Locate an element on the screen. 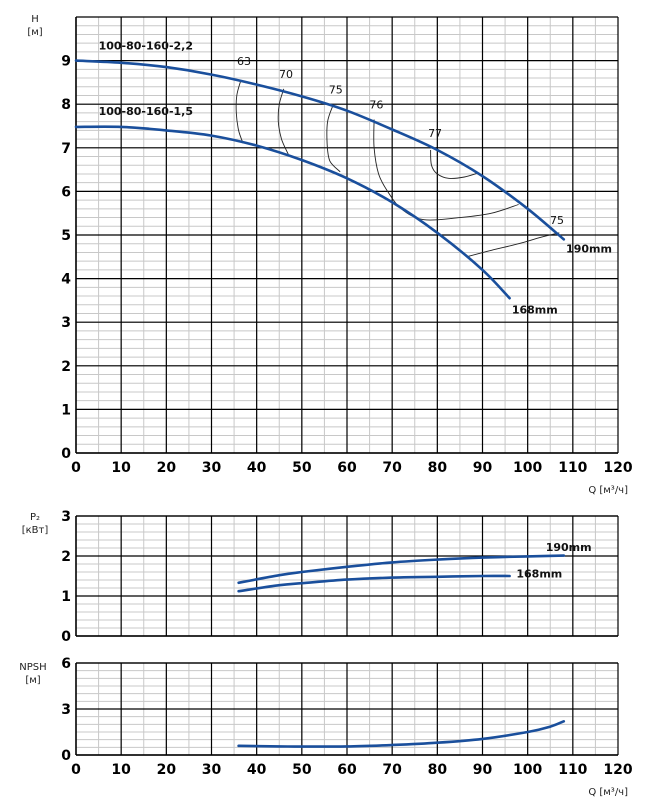 The height and width of the screenshot is (801, 646). y-axis-title: H is located at coordinates (35, 19).